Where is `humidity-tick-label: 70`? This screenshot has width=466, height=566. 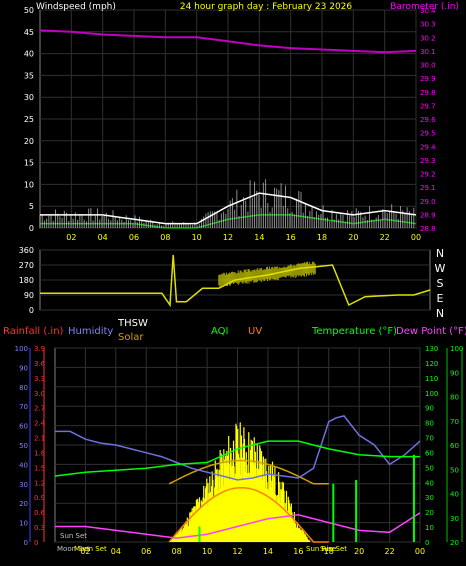 humidity-tick-label: 70 is located at coordinates (23, 407).